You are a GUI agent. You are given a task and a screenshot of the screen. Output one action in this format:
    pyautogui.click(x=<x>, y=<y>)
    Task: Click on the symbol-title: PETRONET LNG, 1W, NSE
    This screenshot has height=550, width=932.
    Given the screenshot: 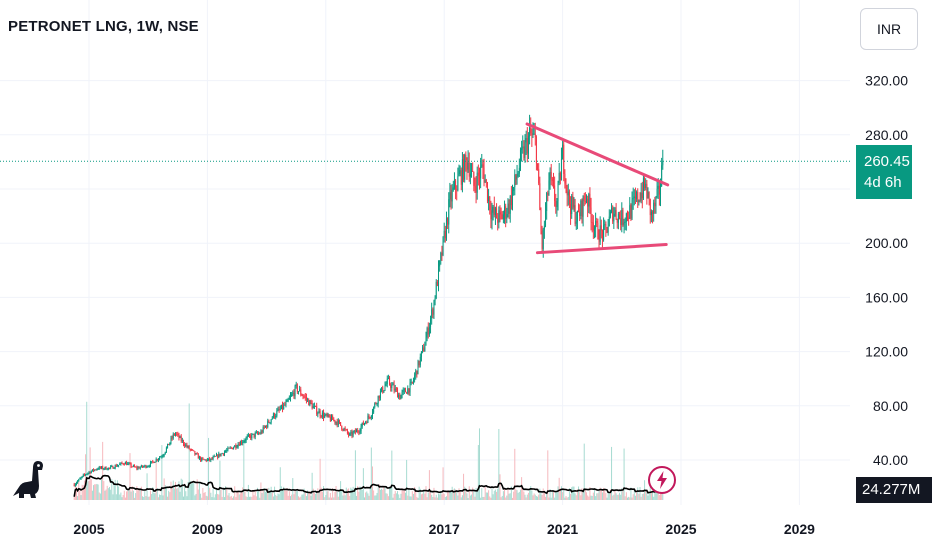 What is the action you would take?
    pyautogui.click(x=103, y=26)
    